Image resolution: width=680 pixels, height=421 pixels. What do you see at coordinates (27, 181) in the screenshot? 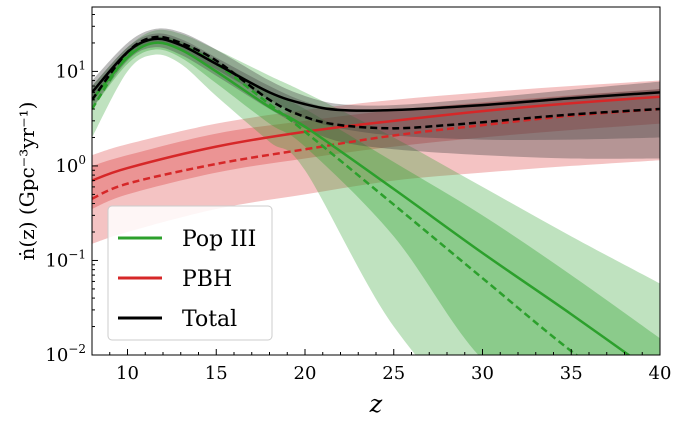
I see `y-axis-label: ṅ(z) (Gpc⁻³yr⁻¹)` at bounding box center [27, 181].